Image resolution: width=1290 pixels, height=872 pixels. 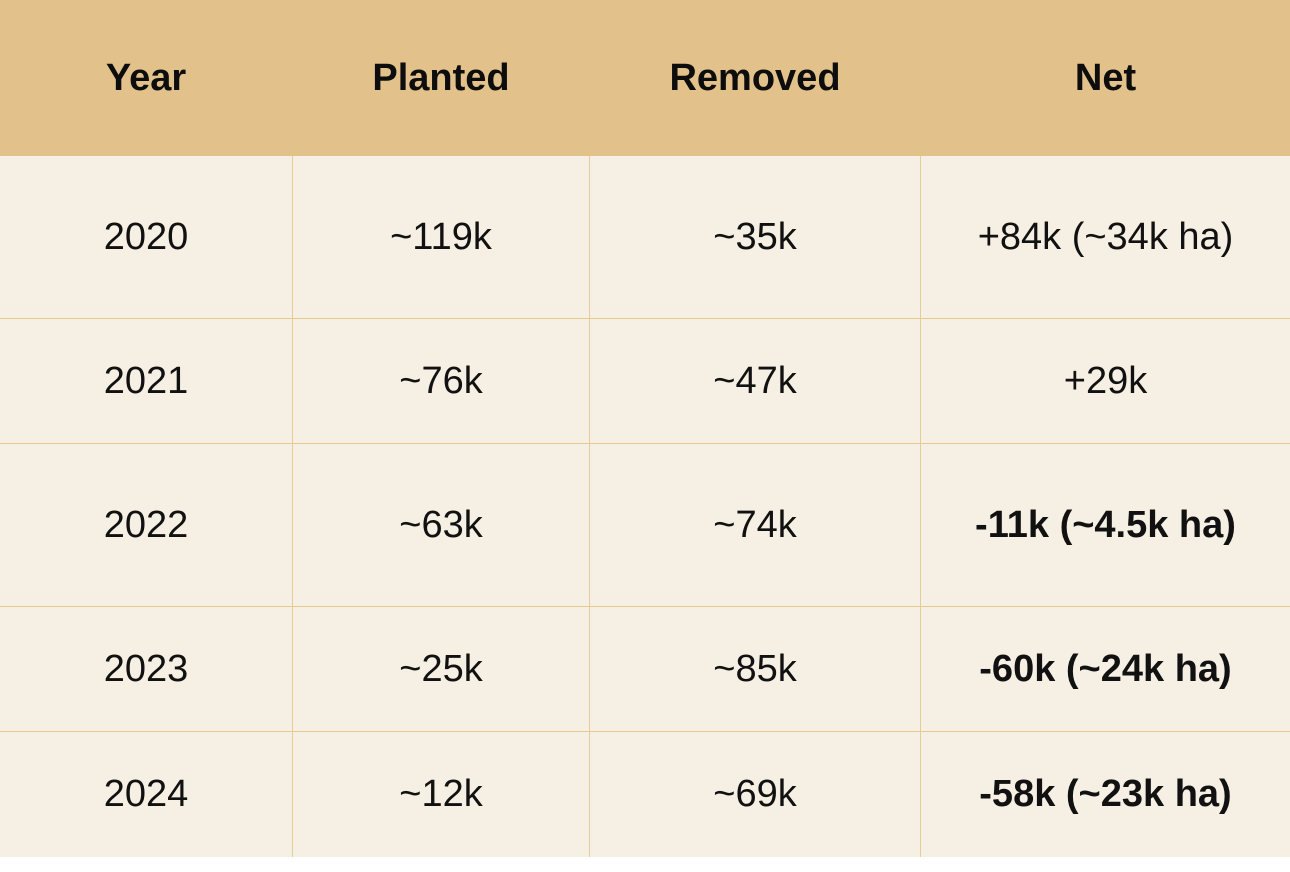 I want to click on cell-net: -60k (~24k ha), so click(x=1105, y=668).